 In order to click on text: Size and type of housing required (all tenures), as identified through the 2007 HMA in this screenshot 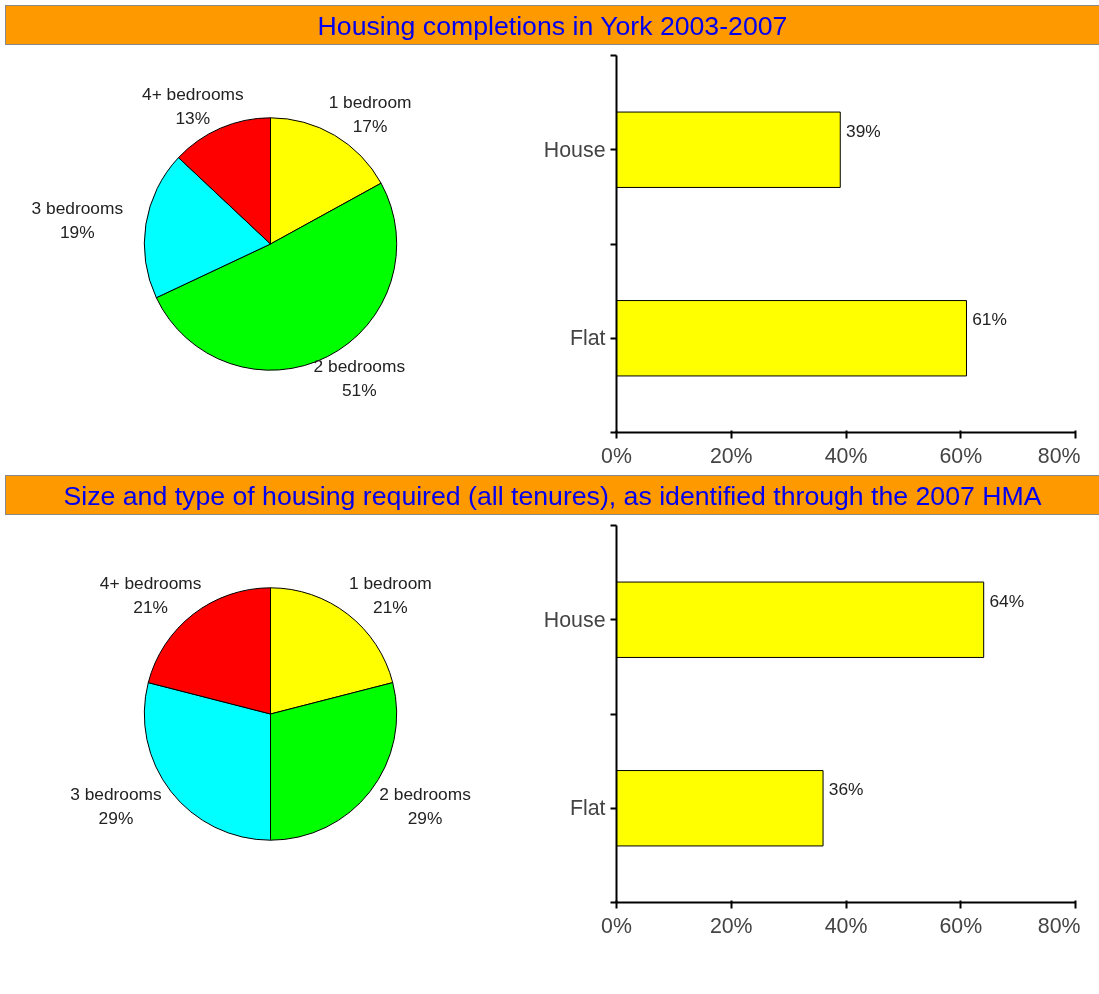, I will do `click(552, 496)`.